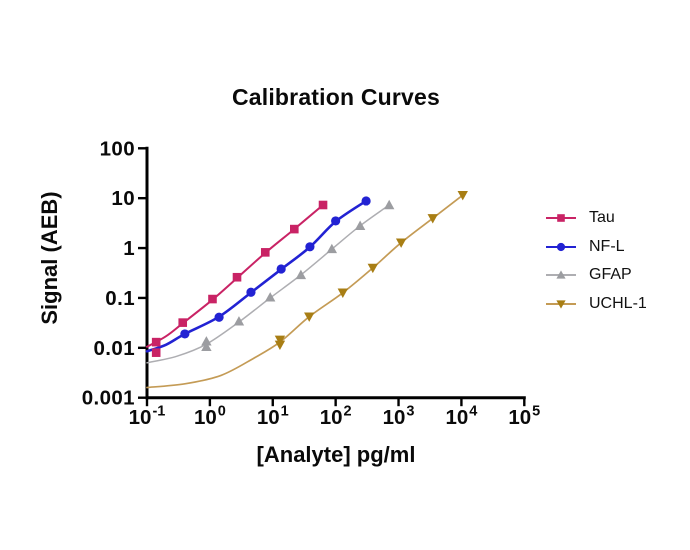  Describe the element at coordinates (618, 304) in the screenshot. I see `legend-label: UCHL-1` at that location.